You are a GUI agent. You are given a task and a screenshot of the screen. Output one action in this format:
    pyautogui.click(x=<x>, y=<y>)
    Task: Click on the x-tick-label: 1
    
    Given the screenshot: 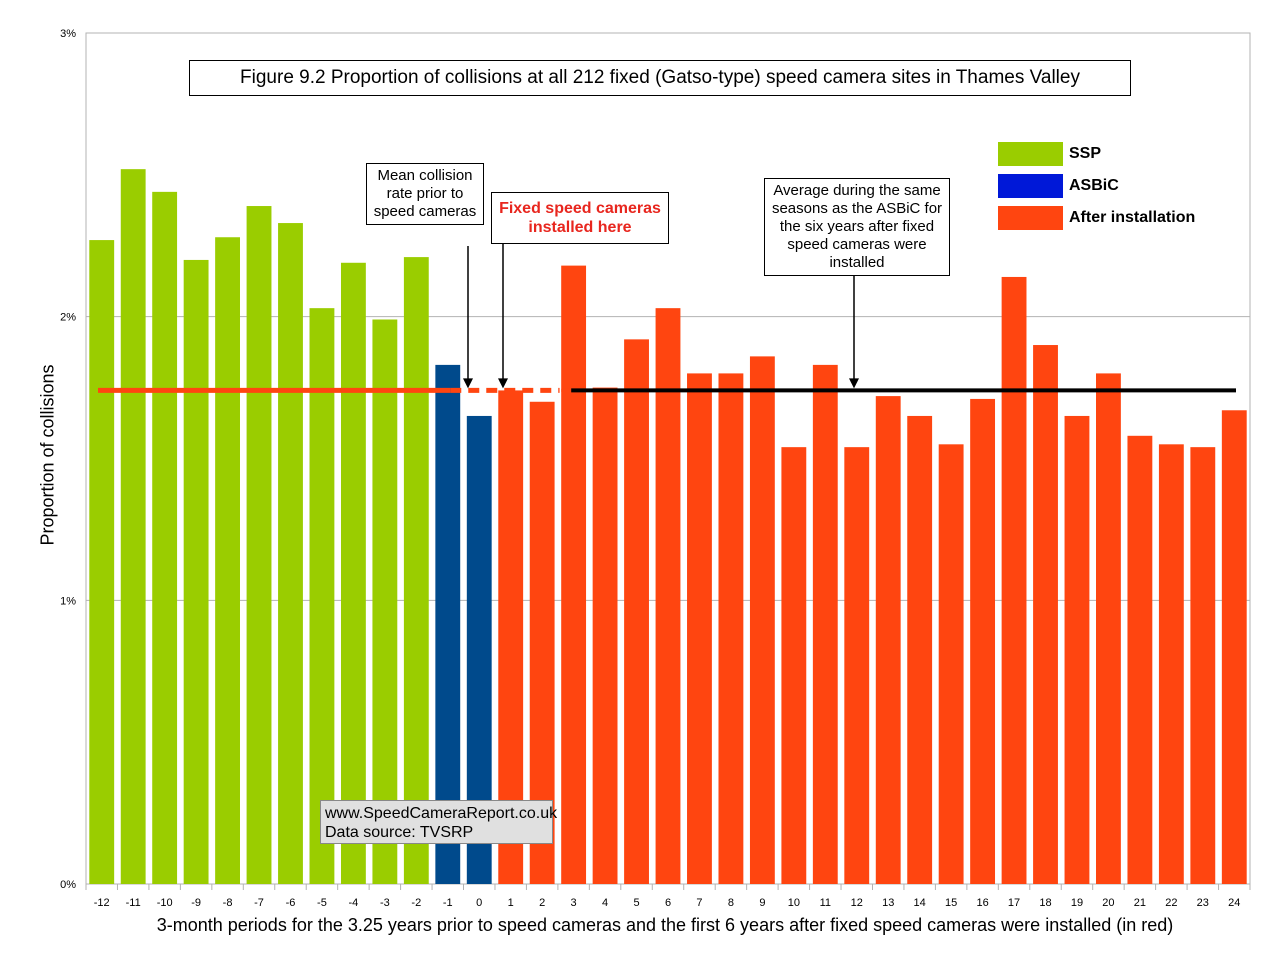 What is the action you would take?
    pyautogui.click(x=511, y=903)
    